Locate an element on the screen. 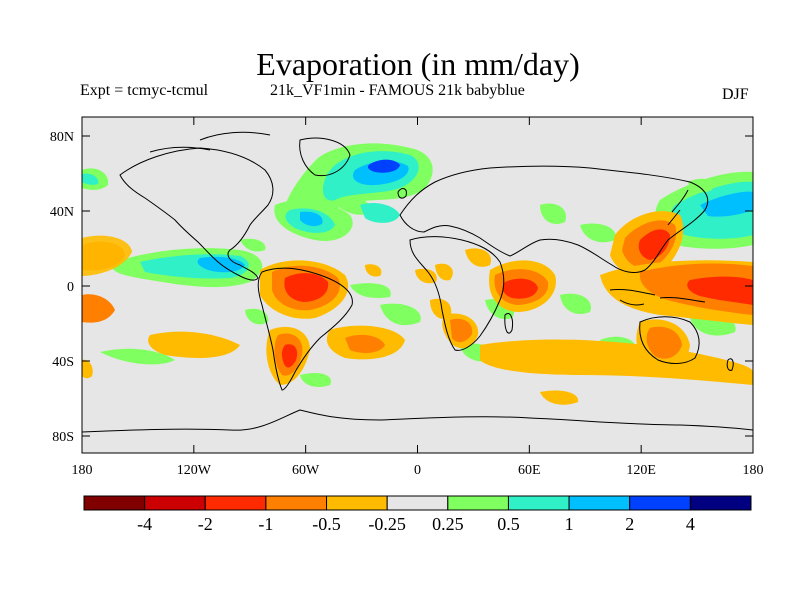 This screenshot has height=600, width=800. coast-madagascar is located at coordinates (508, 323).